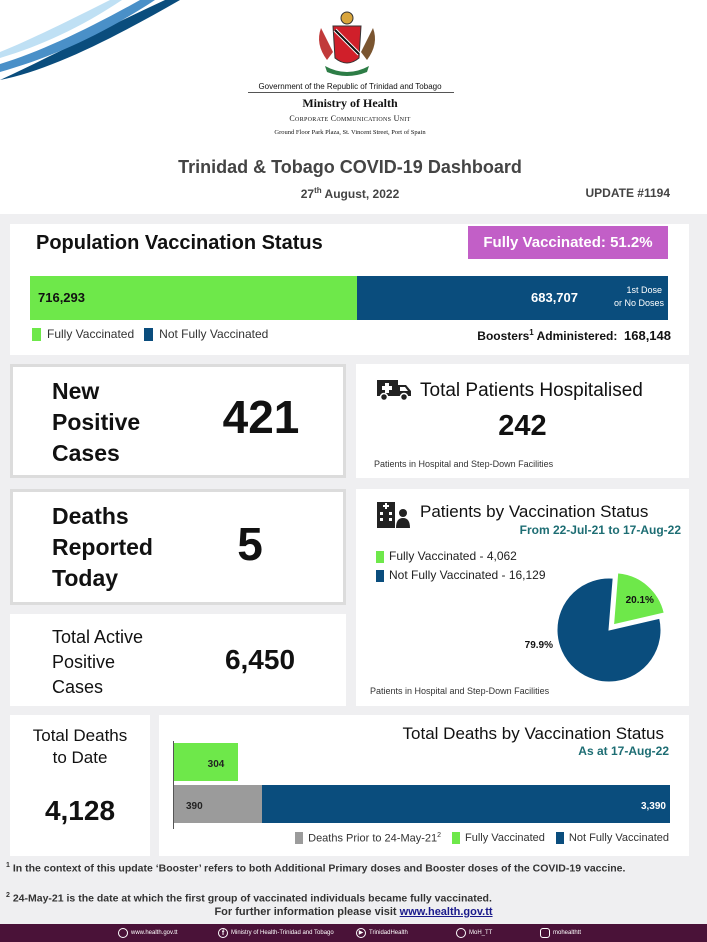 This screenshot has width=707, height=942. What do you see at coordinates (375, 838) in the screenshot?
I see `legend-prior-label: Deaths Prior to 24-May-212` at bounding box center [375, 838].